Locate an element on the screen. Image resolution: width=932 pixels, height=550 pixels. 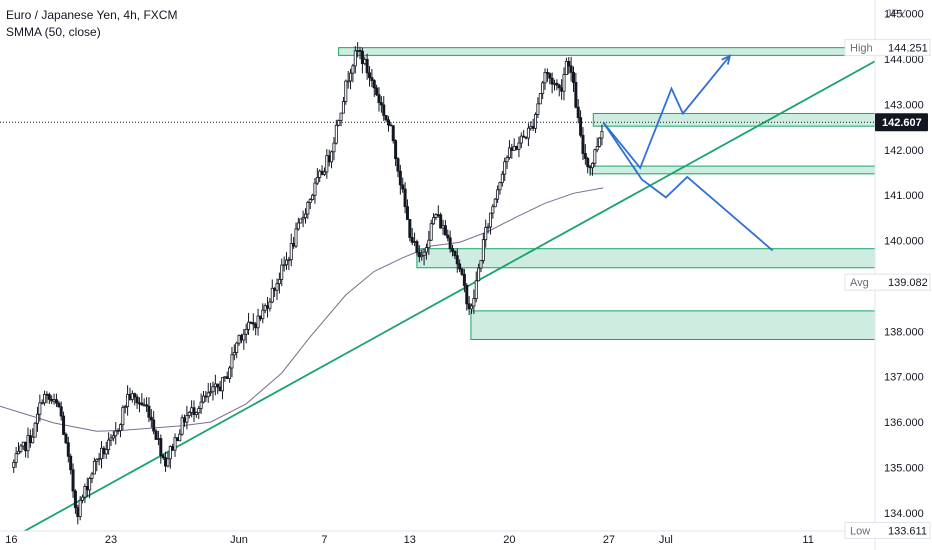
y-tick-label: 142.000 is located at coordinates (904, 151).